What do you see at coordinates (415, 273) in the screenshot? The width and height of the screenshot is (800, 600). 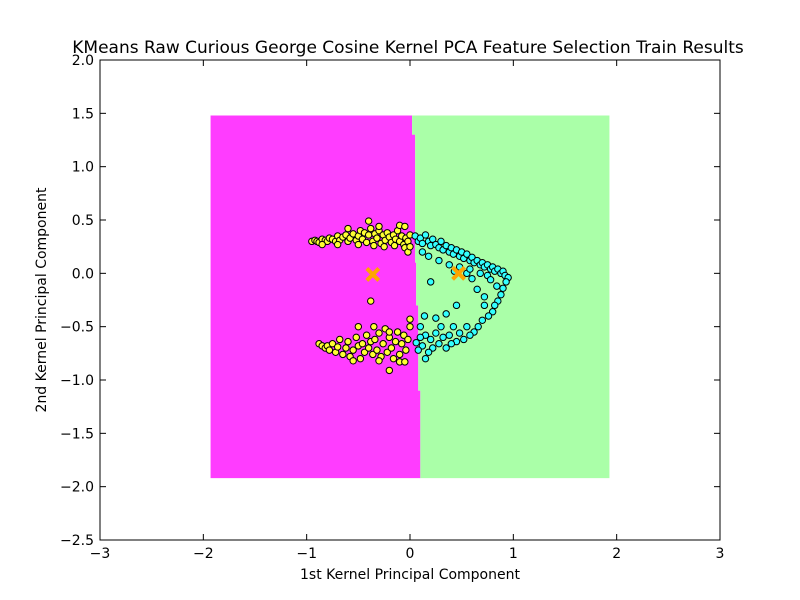 I see `cluster-centroids` at bounding box center [415, 273].